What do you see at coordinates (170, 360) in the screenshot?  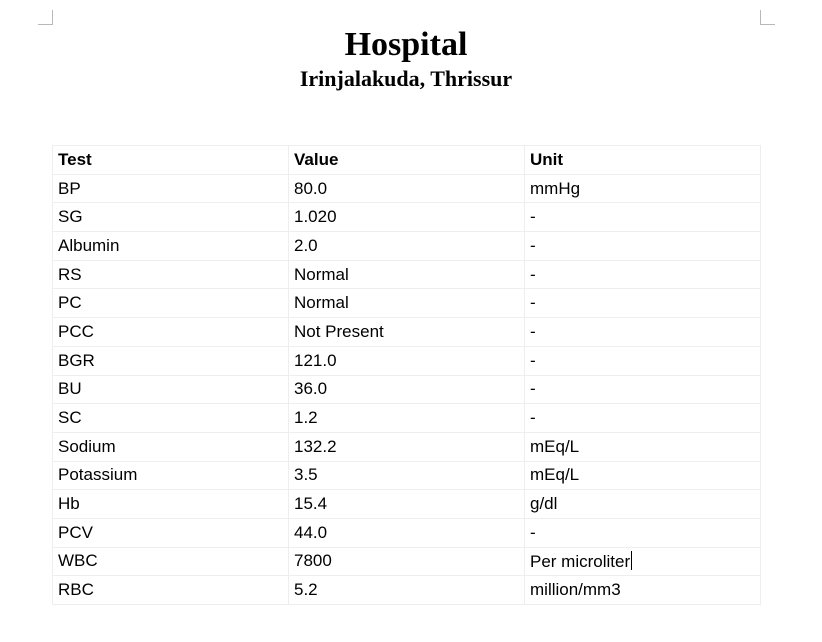 I see `test-cell: BGR` at bounding box center [170, 360].